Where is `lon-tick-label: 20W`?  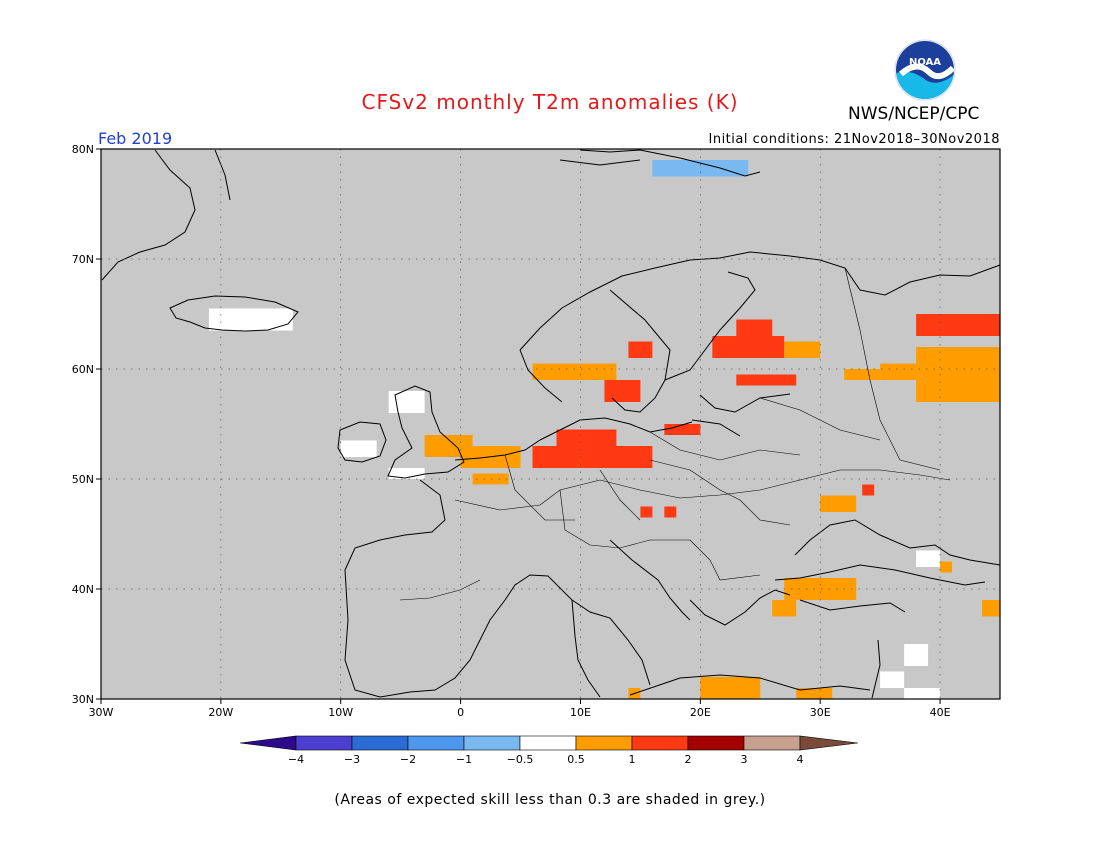
lon-tick-label: 20W is located at coordinates (220, 712).